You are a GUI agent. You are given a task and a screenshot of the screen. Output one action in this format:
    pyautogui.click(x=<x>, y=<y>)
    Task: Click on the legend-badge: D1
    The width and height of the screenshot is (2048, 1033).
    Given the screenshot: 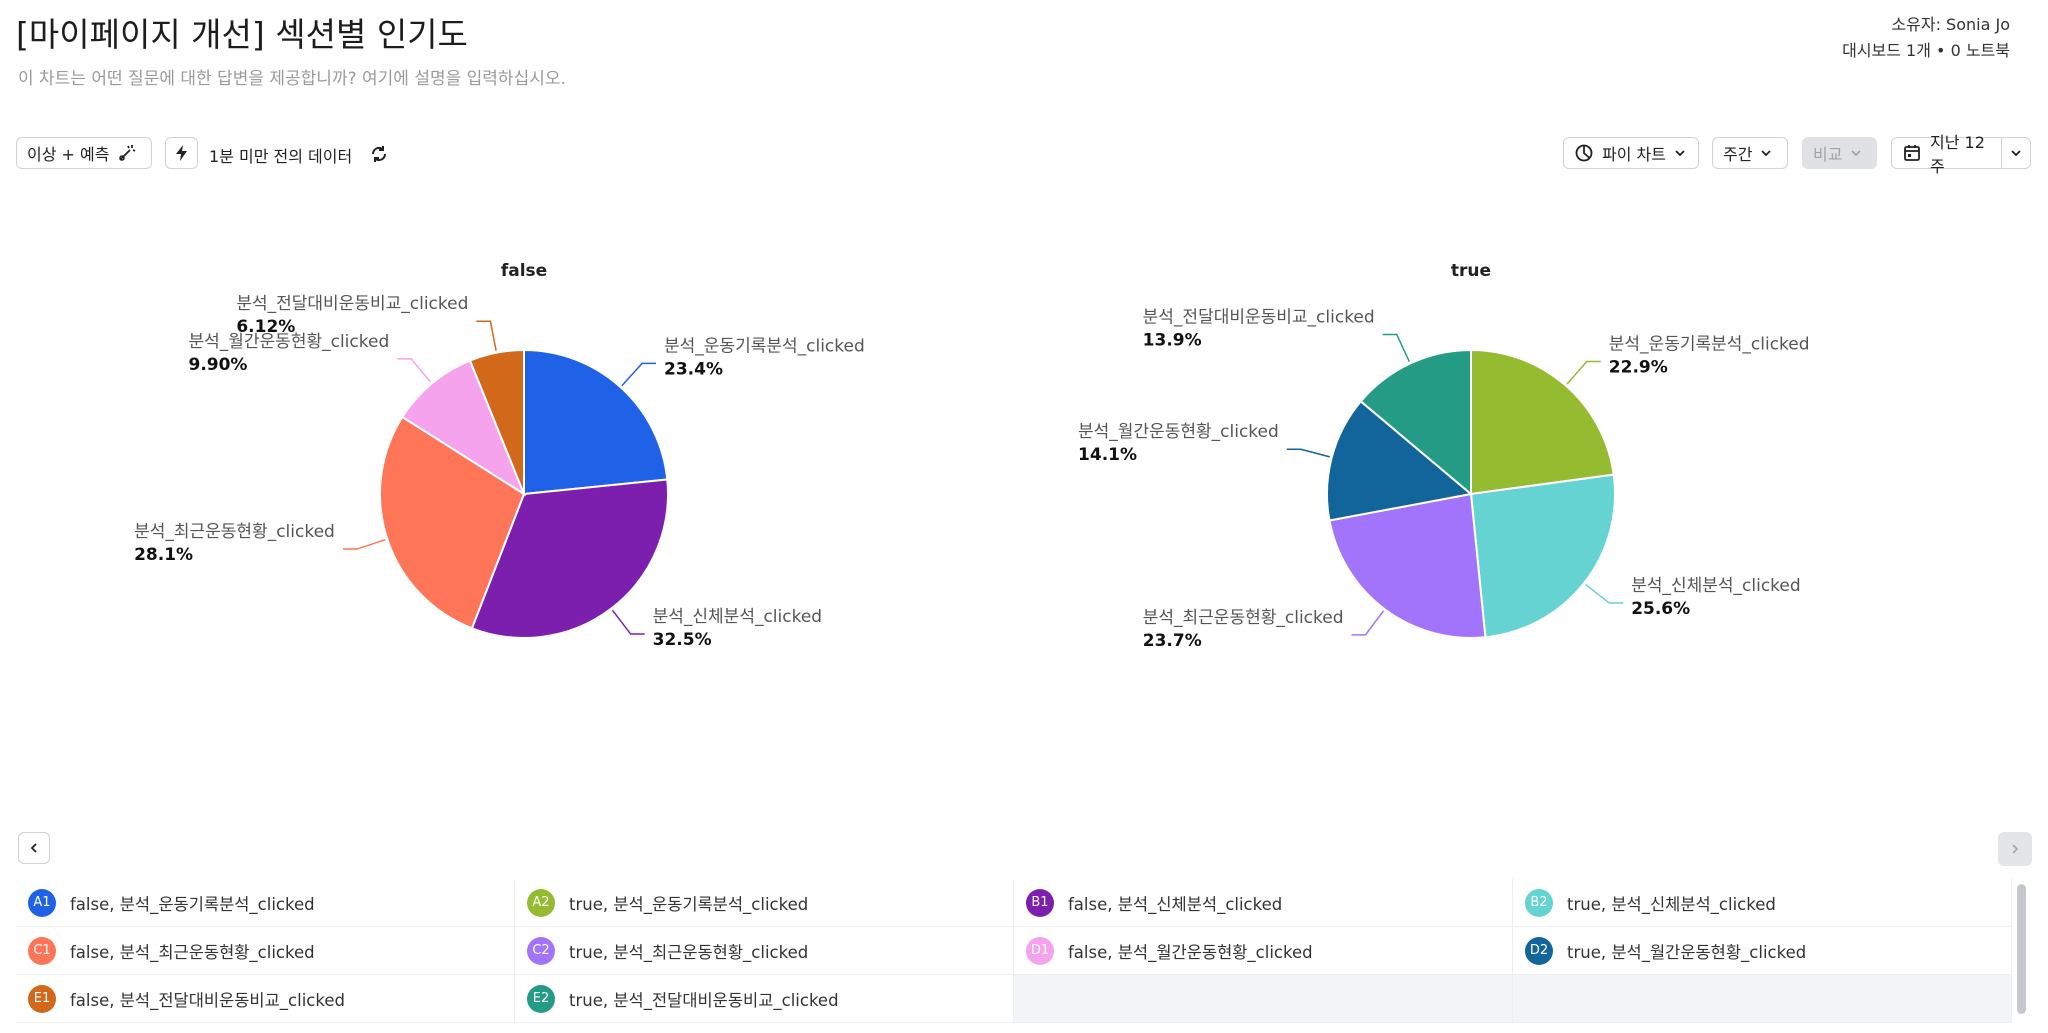 What is the action you would take?
    pyautogui.click(x=1040, y=950)
    